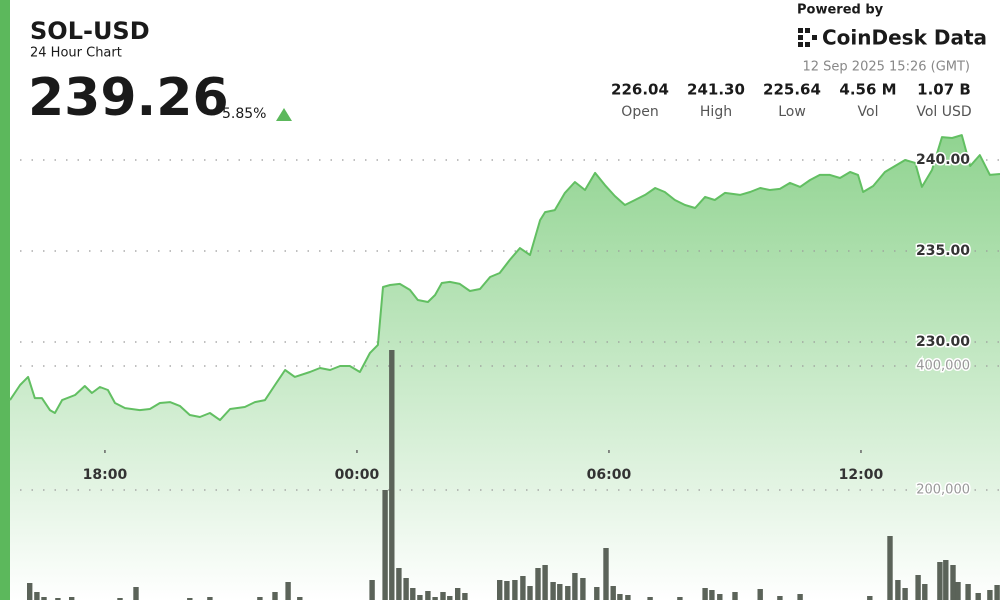 This screenshot has height=600, width=1000. Describe the element at coordinates (943, 490) in the screenshot. I see `y2-tick-label: 200,000` at that location.